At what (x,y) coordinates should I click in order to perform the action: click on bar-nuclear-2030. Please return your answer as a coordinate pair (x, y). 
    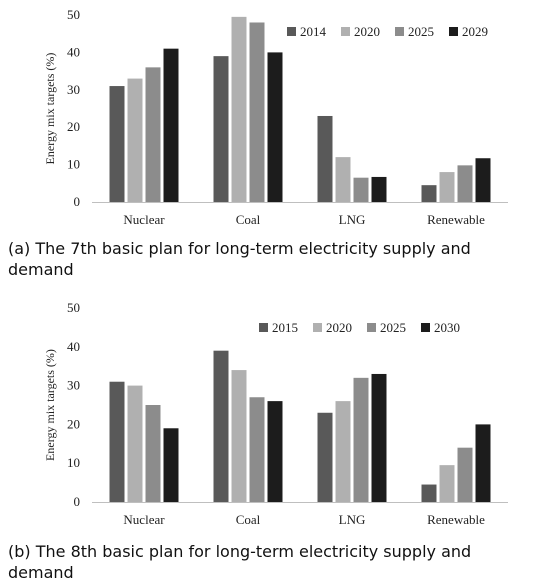
    Looking at the image, I should click on (171, 465).